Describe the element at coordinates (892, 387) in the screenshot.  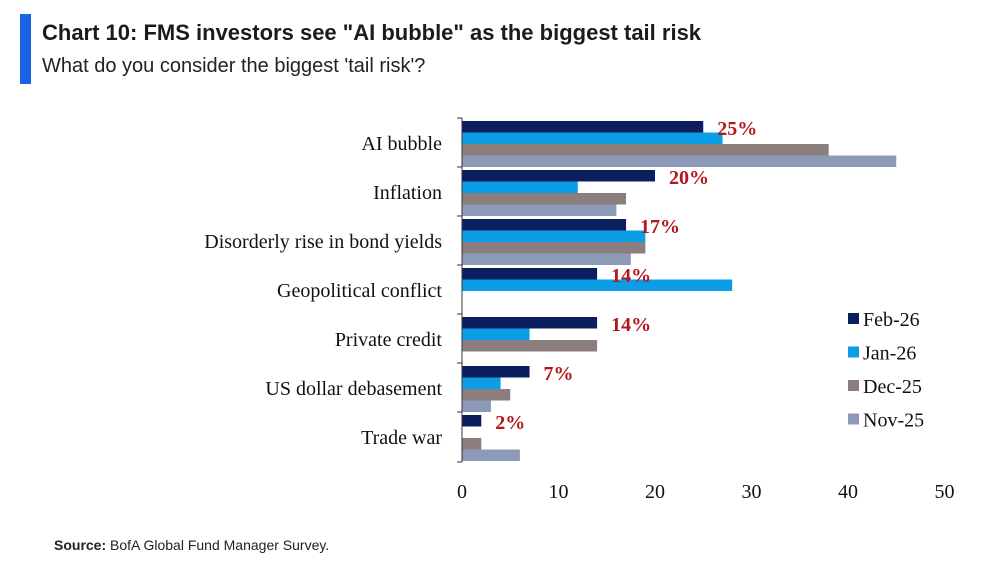
I see `legend-label: Dec-25` at that location.